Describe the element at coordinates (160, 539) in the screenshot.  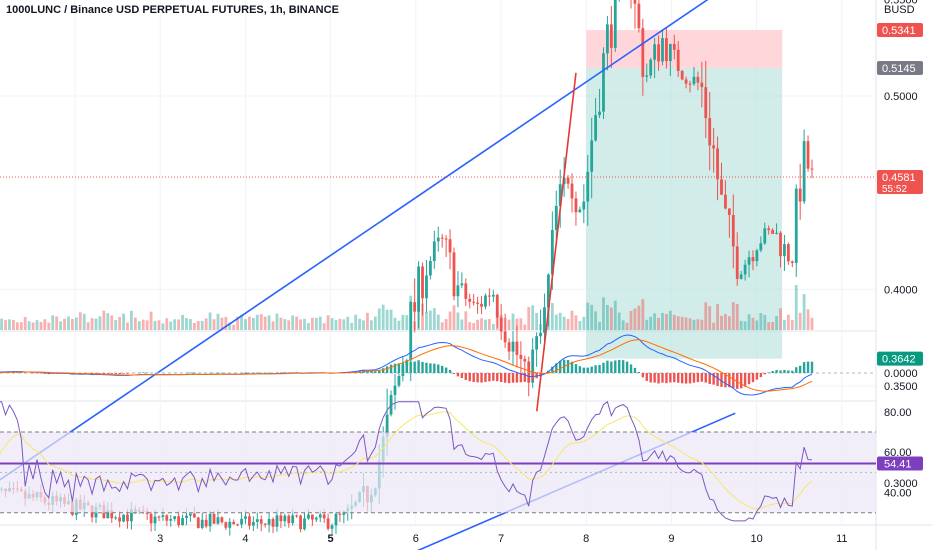
I see `time-tick-label: 3` at that location.